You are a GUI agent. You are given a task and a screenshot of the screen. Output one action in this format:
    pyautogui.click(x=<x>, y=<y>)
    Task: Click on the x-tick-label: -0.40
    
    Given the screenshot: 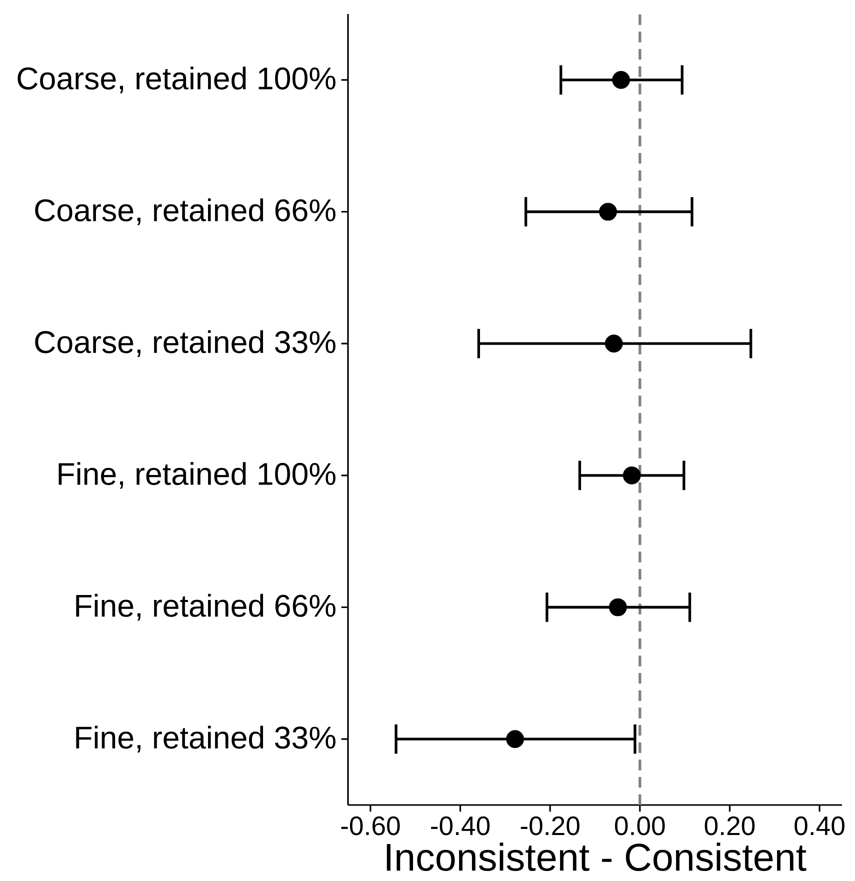 What is the action you would take?
    pyautogui.click(x=460, y=826)
    